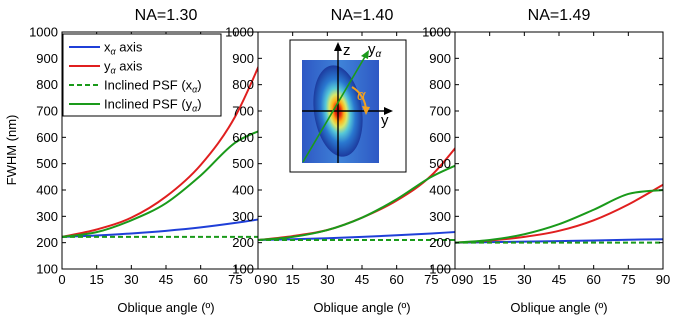  What do you see at coordinates (375, 50) in the screenshot?
I see `ya-label: yα` at bounding box center [375, 50].